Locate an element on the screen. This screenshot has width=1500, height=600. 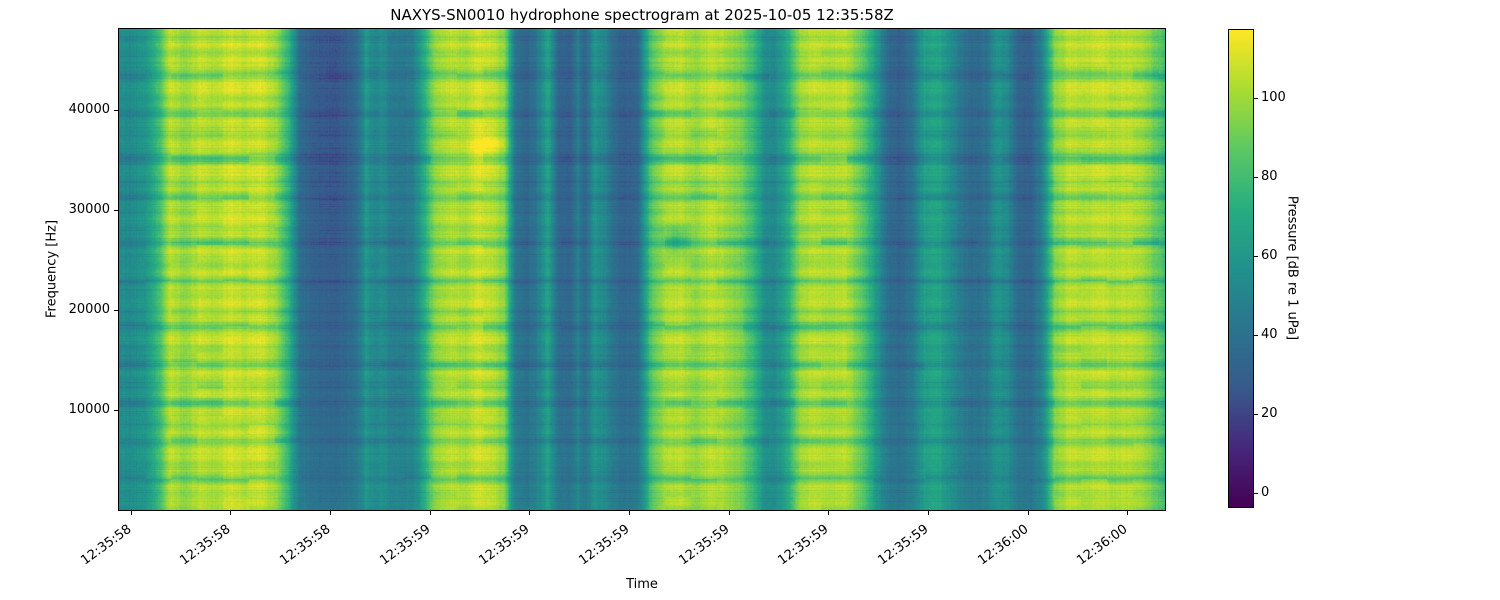
colorbar-tick-label: 0 is located at coordinates (1265, 493).